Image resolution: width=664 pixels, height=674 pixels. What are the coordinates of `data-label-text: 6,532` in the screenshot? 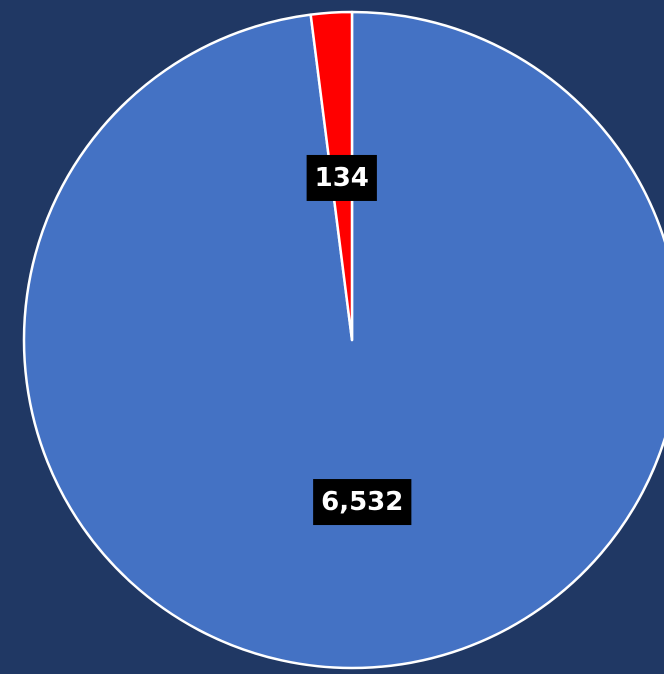 It's located at (362, 502).